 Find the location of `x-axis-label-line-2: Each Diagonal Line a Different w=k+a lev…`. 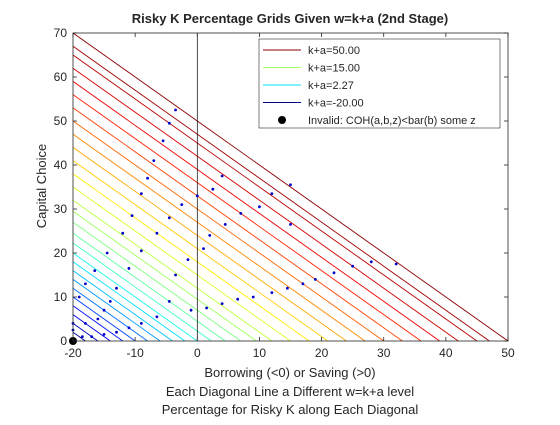

x-axis-label-line-2: Each Diagonal Line a Different w=k+a lev… is located at coordinates (290, 391).